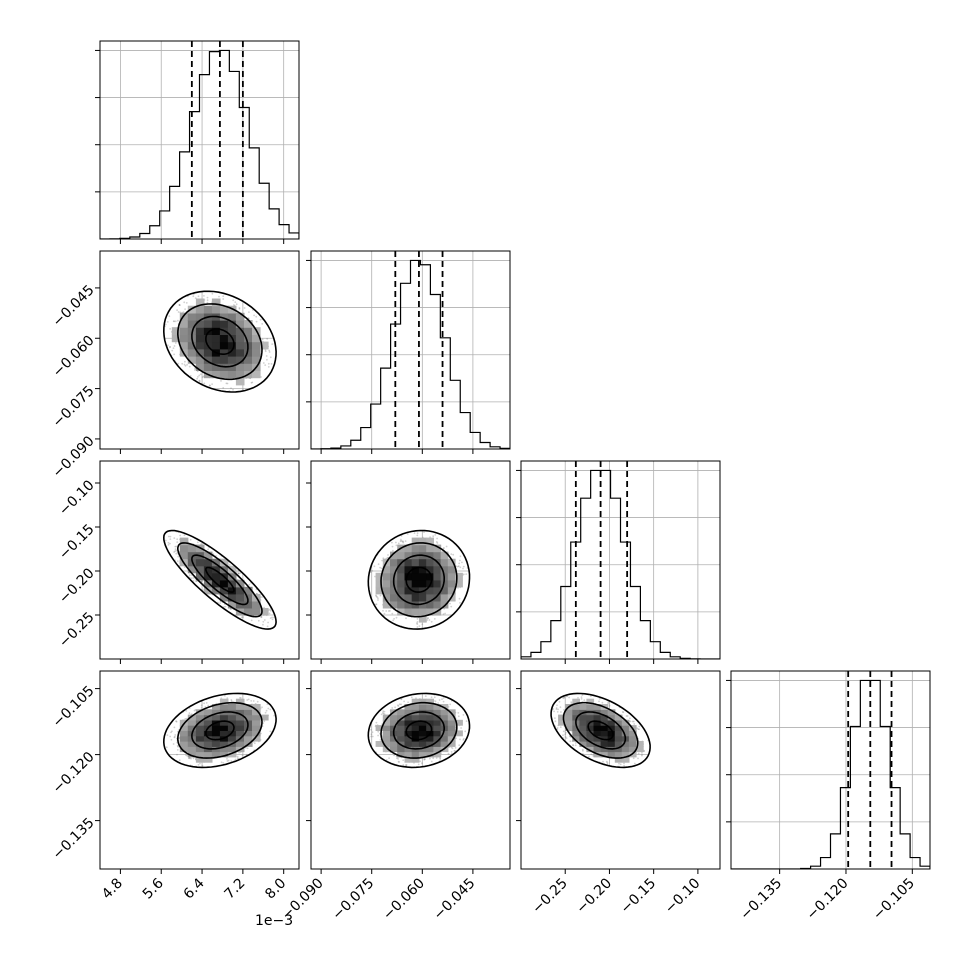 The width and height of the screenshot is (970, 970). What do you see at coordinates (201, 560) in the screenshot?
I see `panel-content` at bounding box center [201, 560].